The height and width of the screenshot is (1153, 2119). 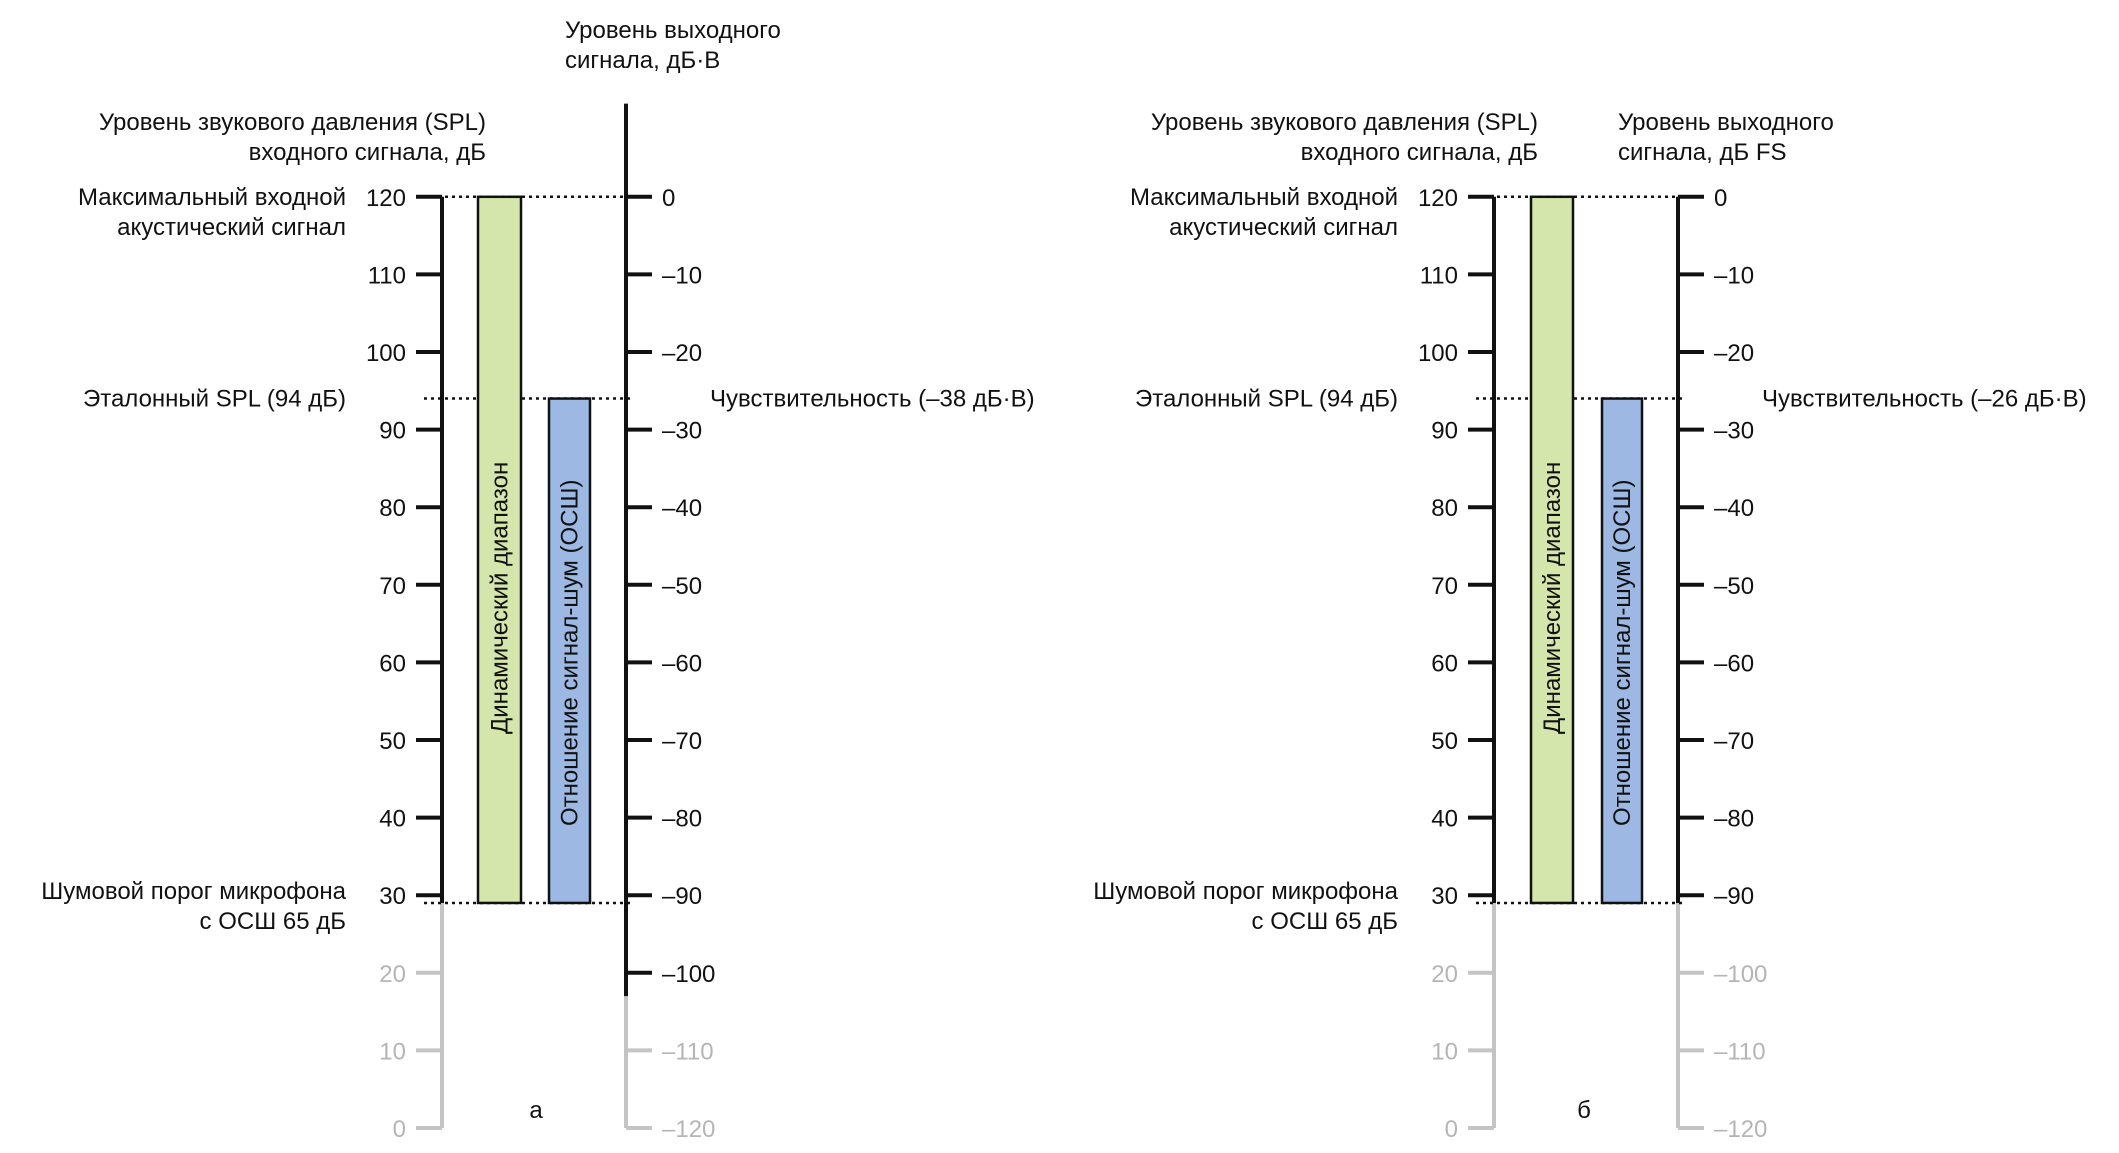 What do you see at coordinates (872, 399) in the screenshot?
I see `sensitivity-label: Чувствительность (–38 дБ·В)` at bounding box center [872, 399].